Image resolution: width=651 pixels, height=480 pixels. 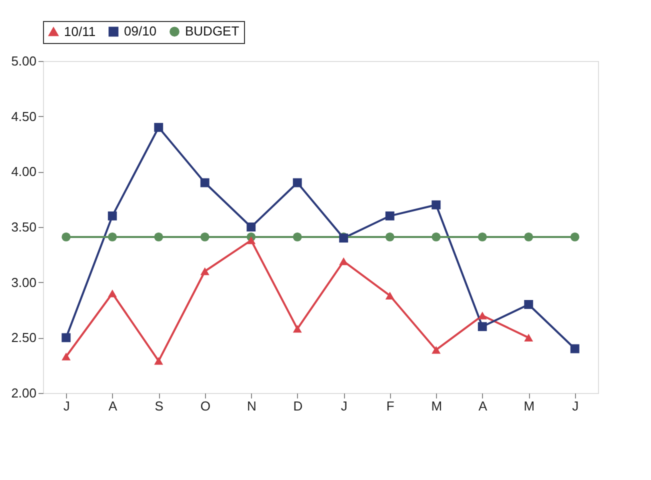 What do you see at coordinates (140, 31) in the screenshot?
I see `legend-label: 09/10` at bounding box center [140, 31].